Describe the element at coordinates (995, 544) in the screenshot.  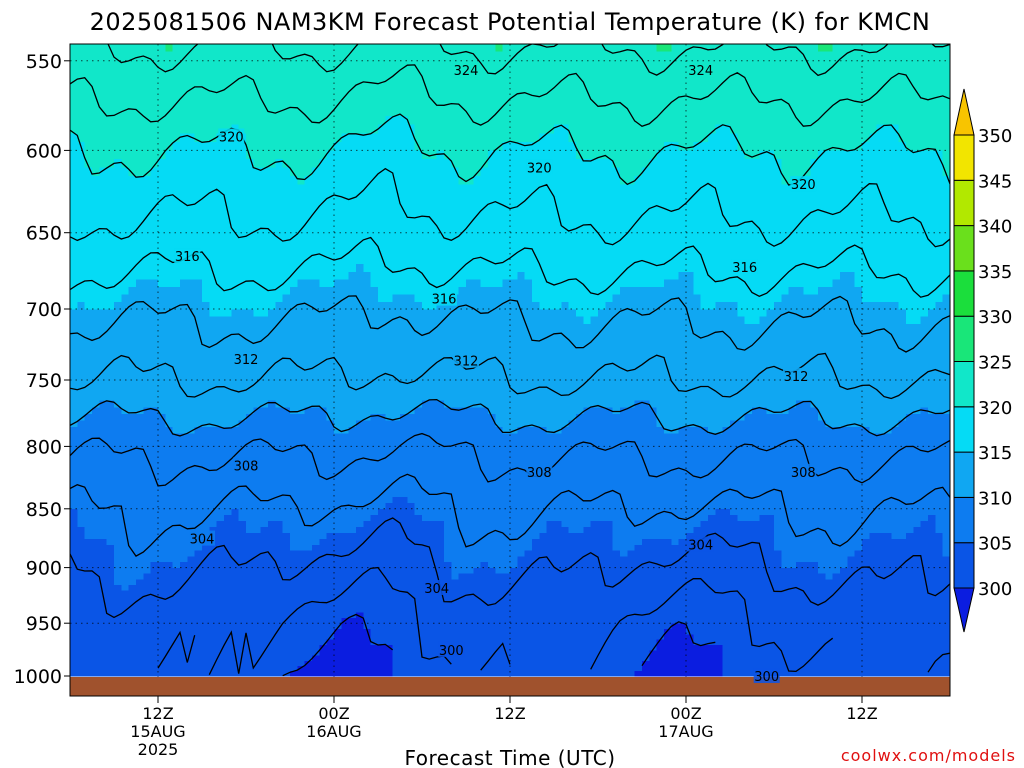
I see `colorbar-label: 305` at that location.